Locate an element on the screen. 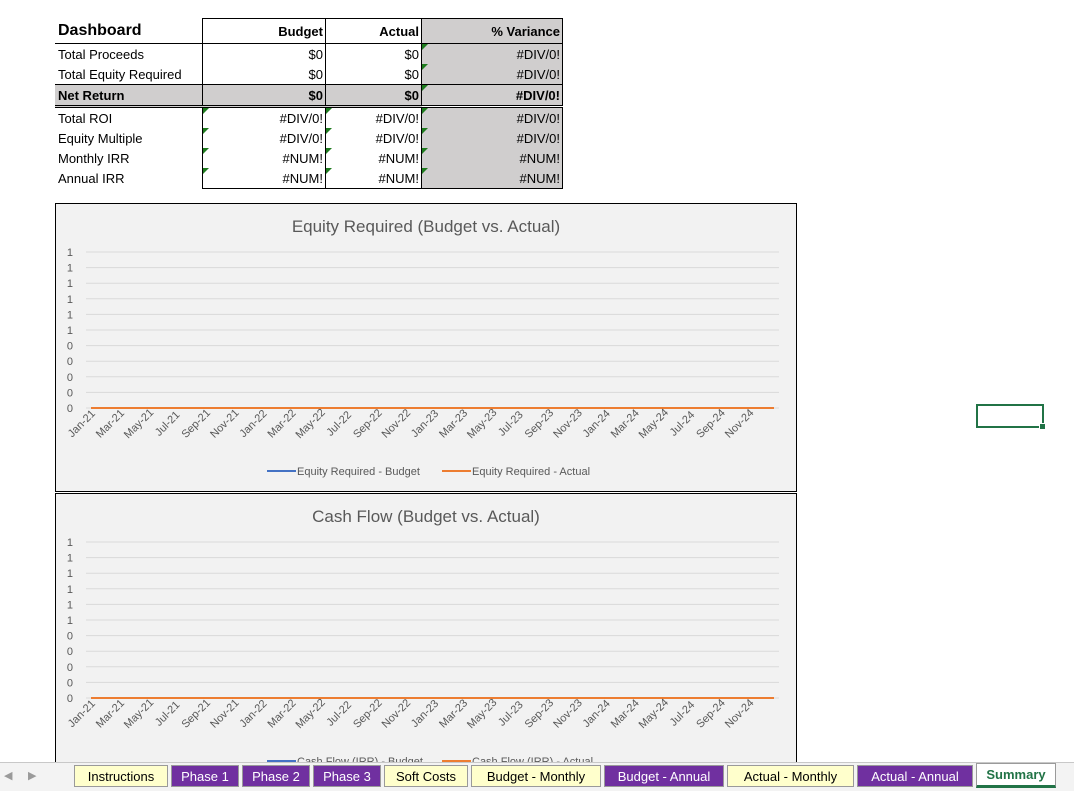 Image resolution: width=1074 pixels, height=791 pixels. table-row: Total Proceeds $0 $0 #DIV/0! is located at coordinates (309, 54).